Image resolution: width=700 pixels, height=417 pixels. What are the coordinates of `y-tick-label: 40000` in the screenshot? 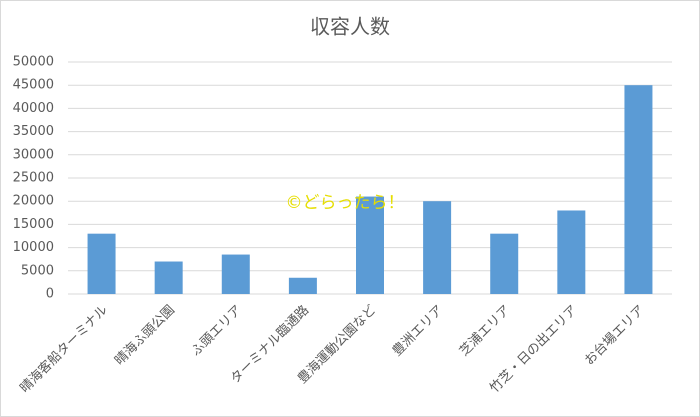 It's located at (33, 108).